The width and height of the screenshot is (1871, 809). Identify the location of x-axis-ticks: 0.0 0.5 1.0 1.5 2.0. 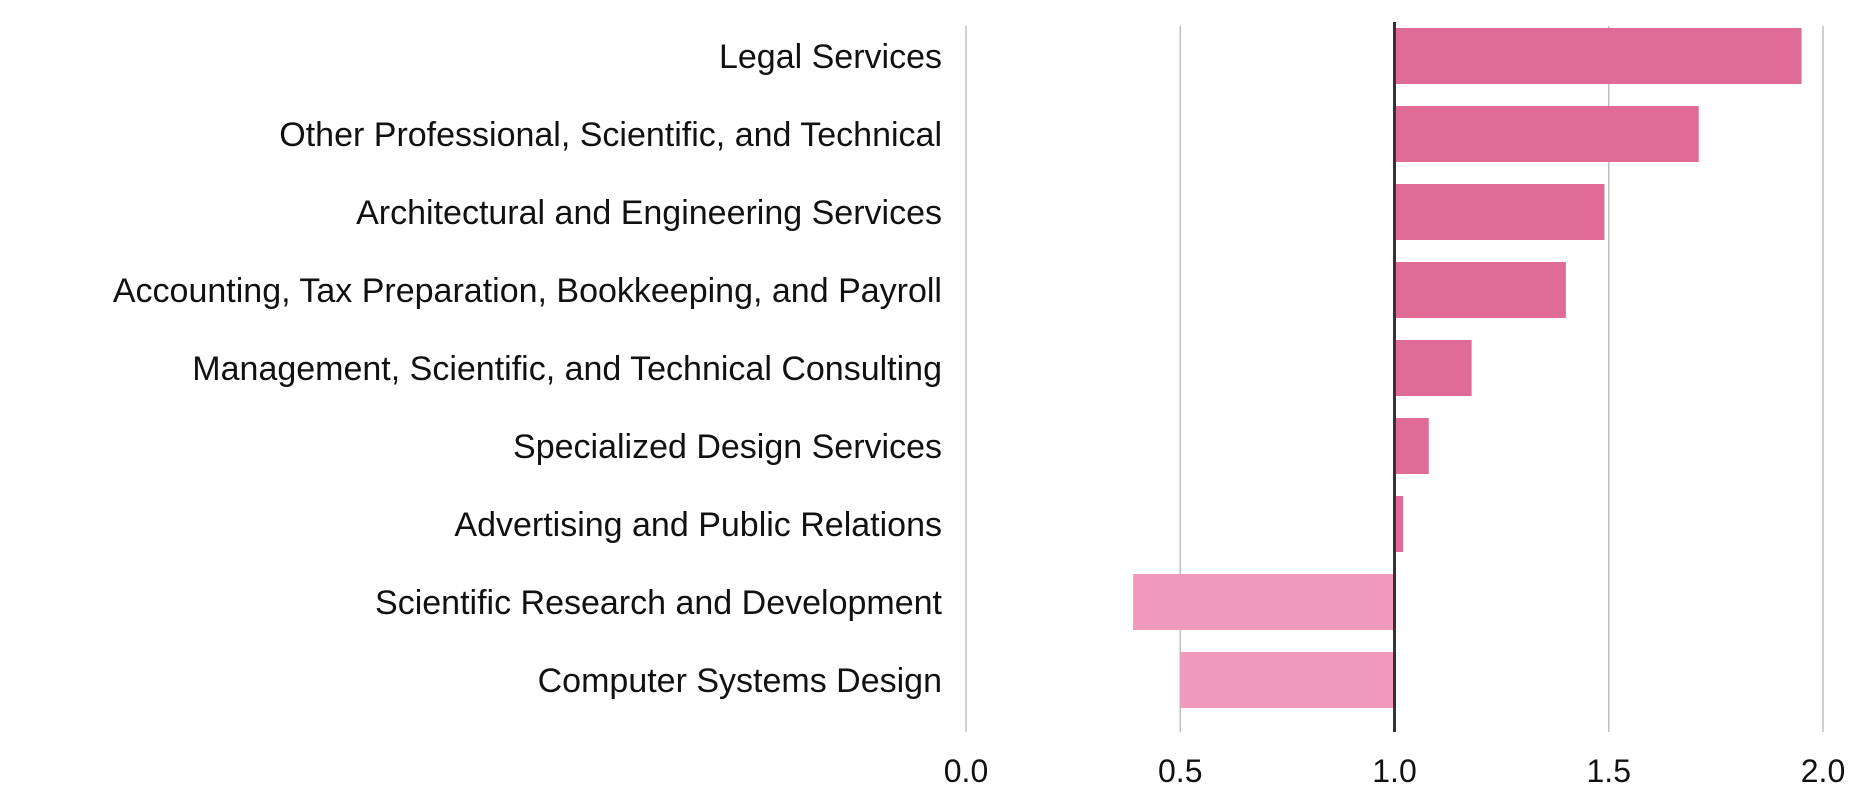
(1394, 771).